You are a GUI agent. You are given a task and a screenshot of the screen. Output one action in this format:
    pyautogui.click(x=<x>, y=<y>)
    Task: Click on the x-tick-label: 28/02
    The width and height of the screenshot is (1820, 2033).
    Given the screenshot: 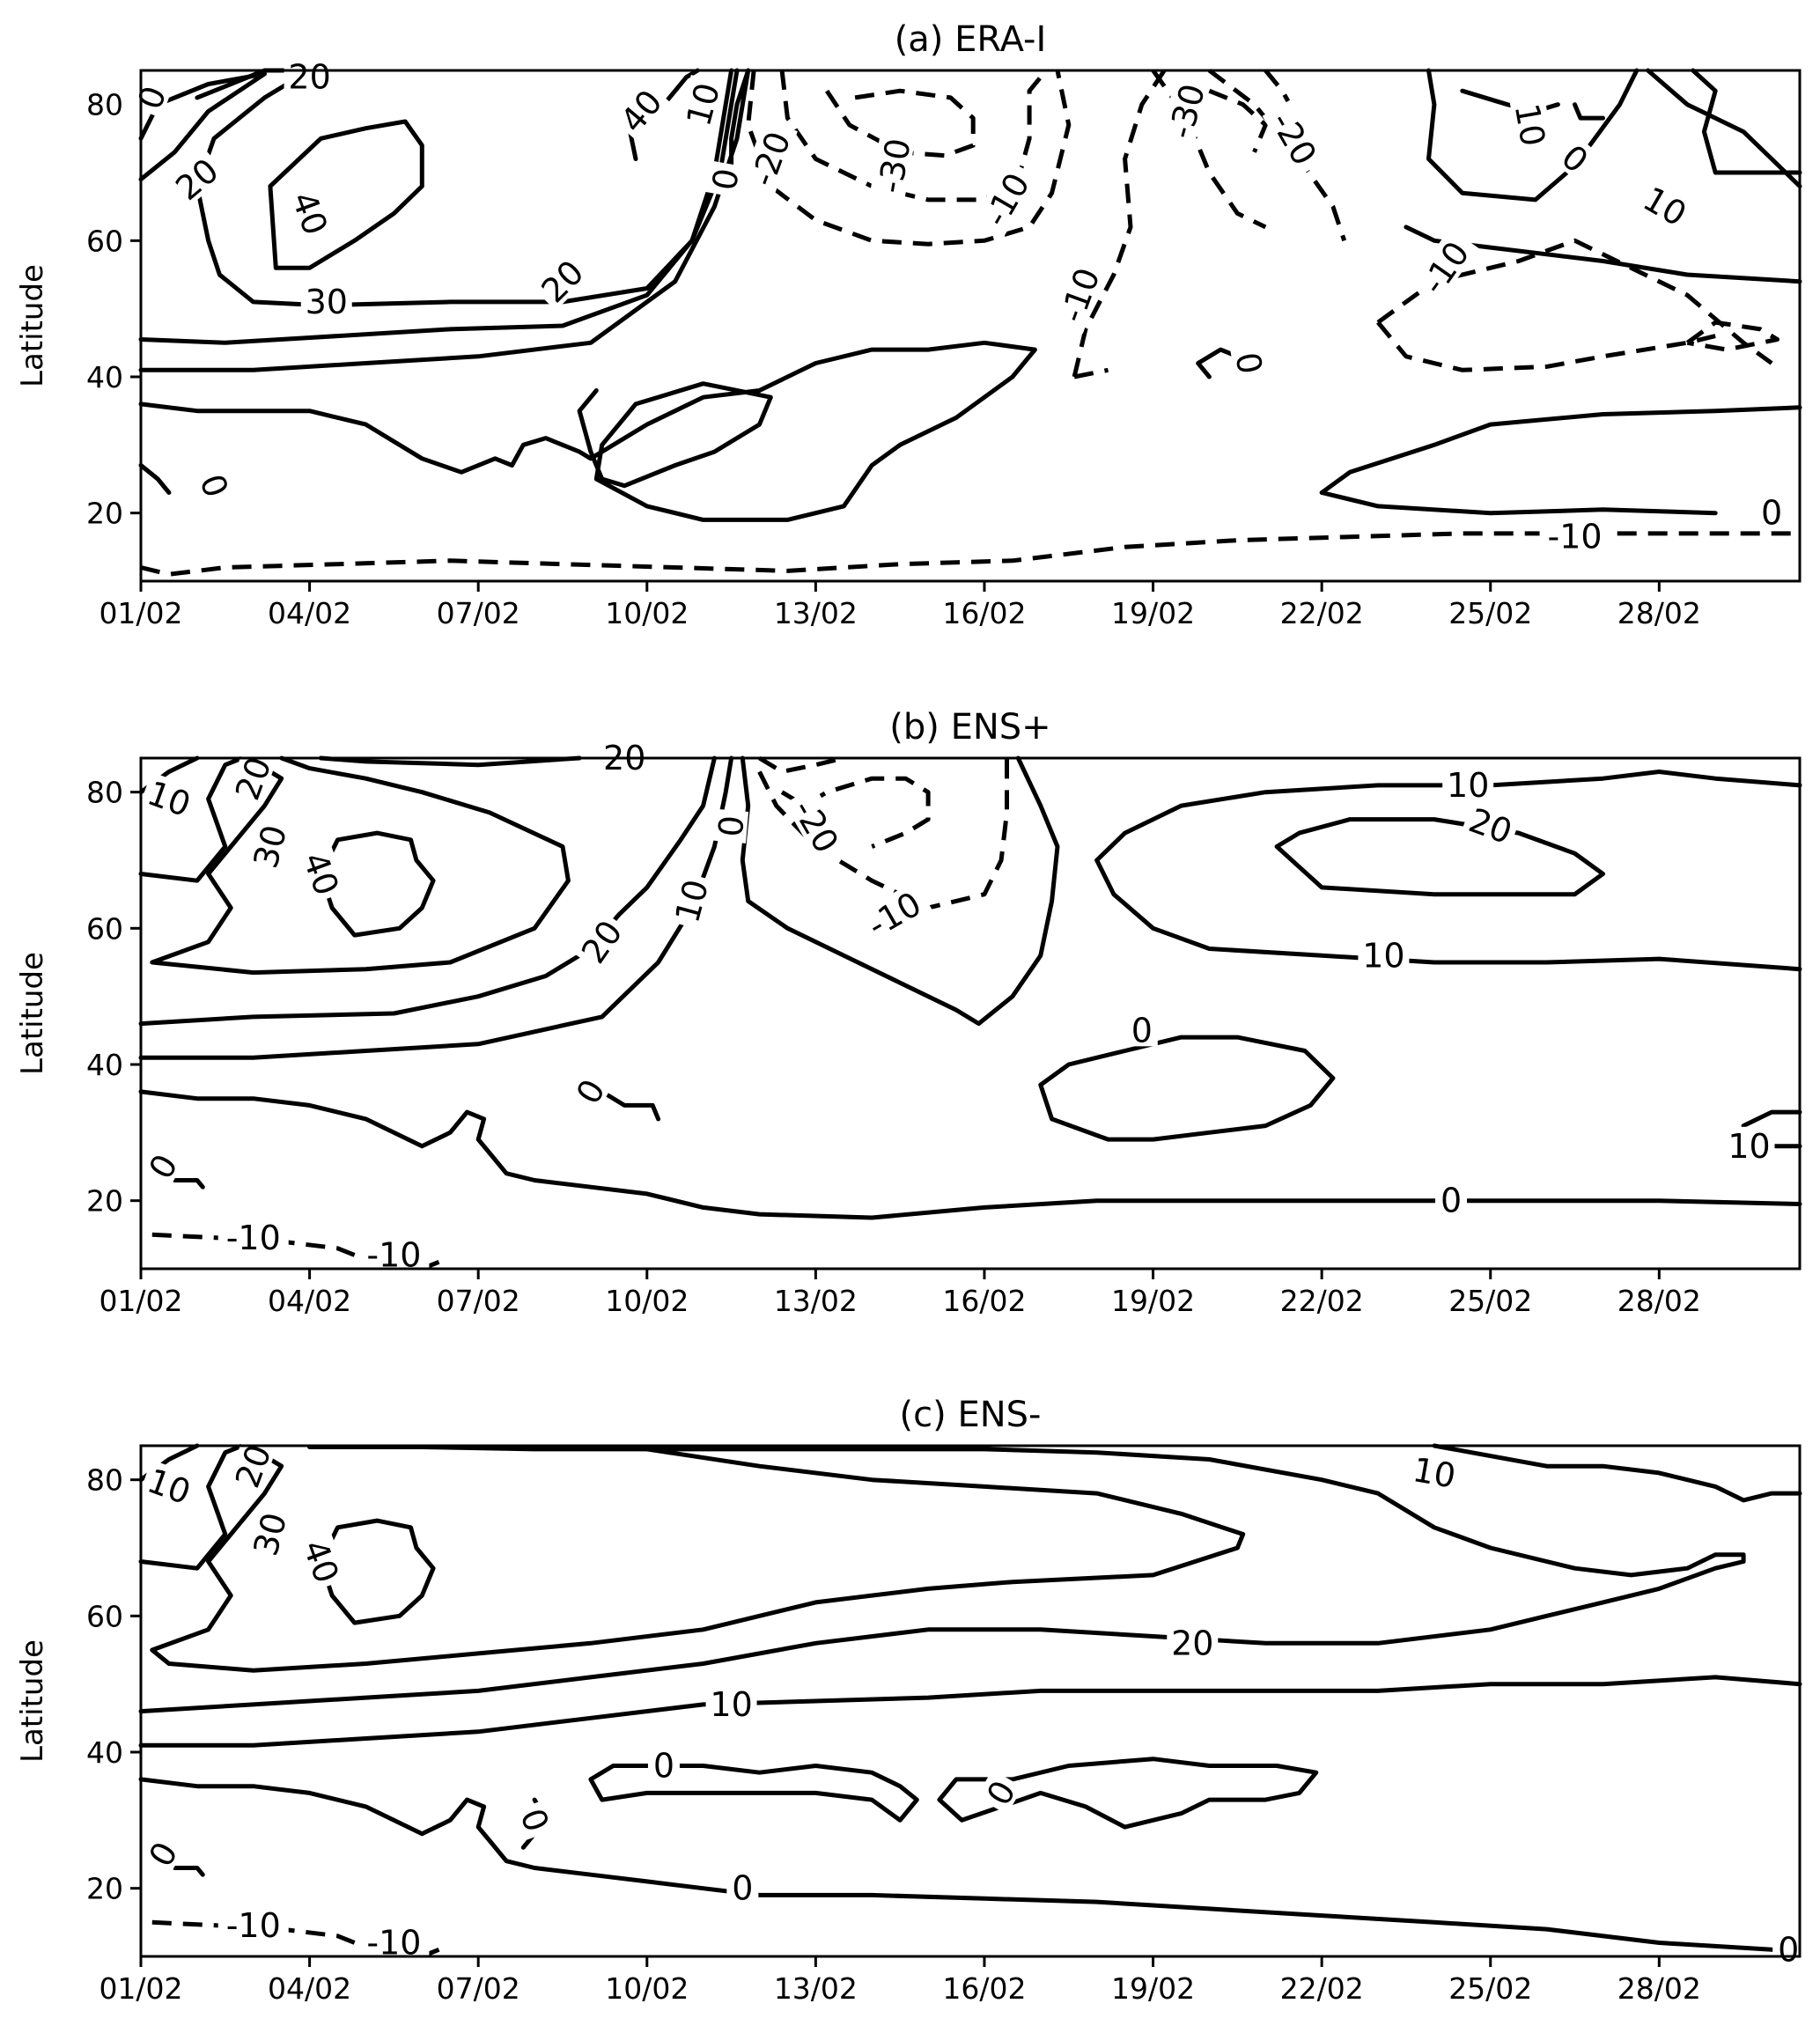 What is the action you would take?
    pyautogui.click(x=1659, y=613)
    